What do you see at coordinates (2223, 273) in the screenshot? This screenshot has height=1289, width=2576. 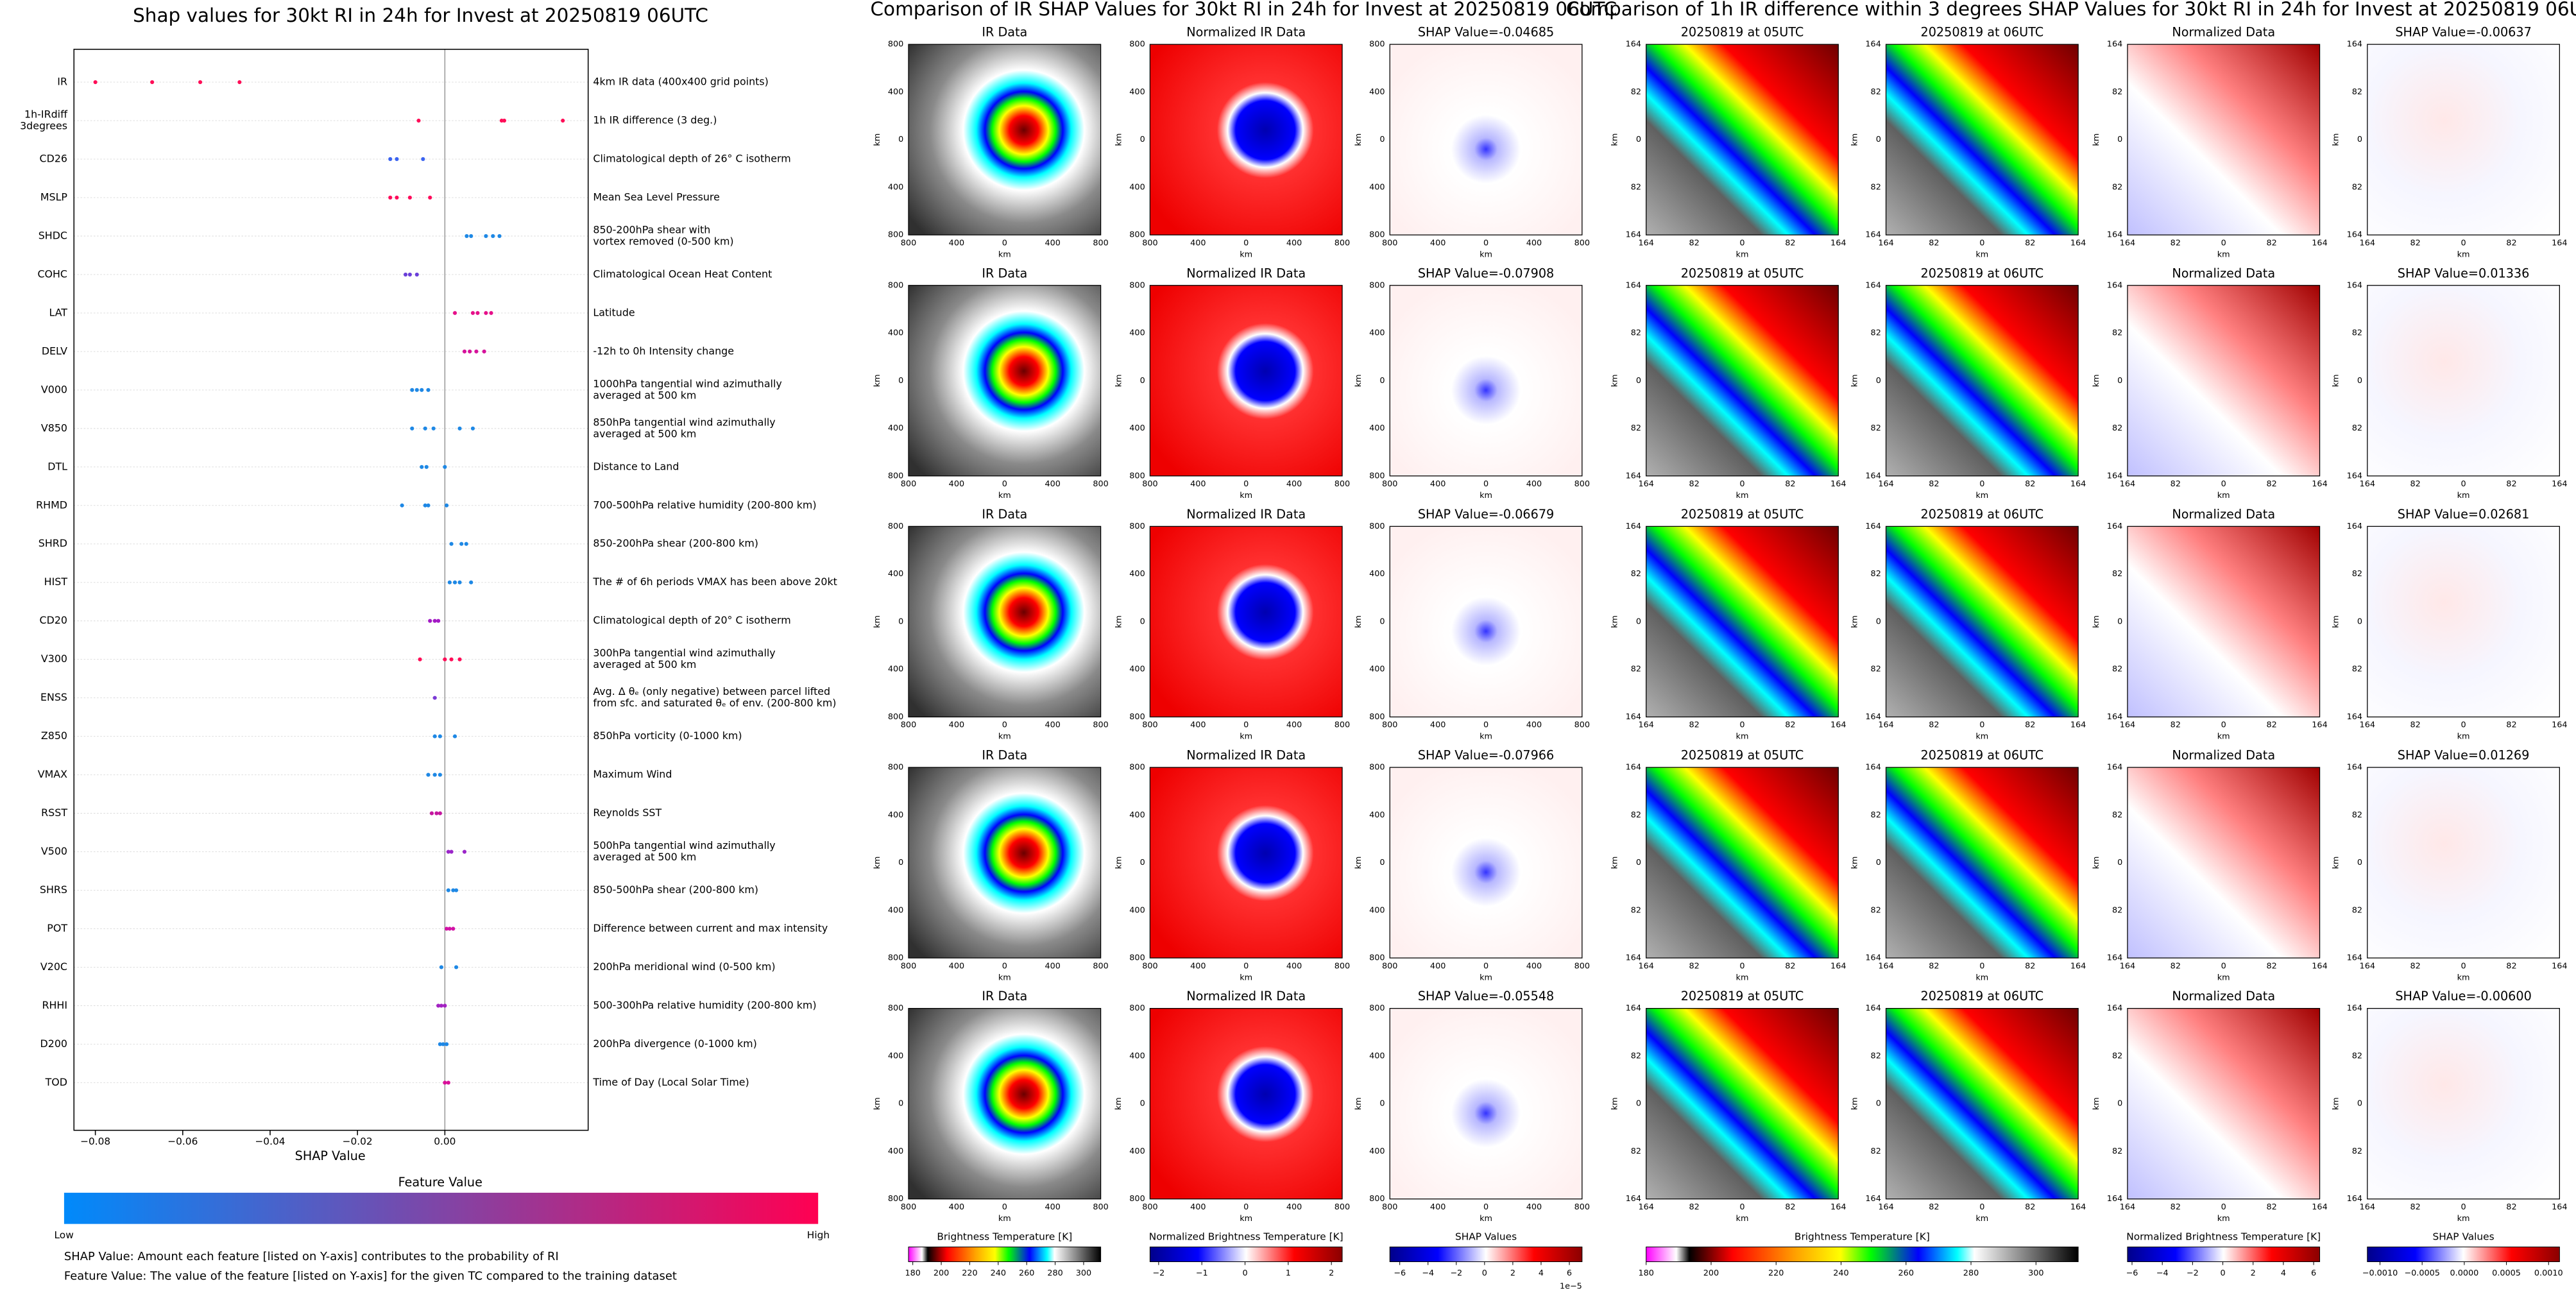 I see `panel-title: Normalized Data` at bounding box center [2223, 273].